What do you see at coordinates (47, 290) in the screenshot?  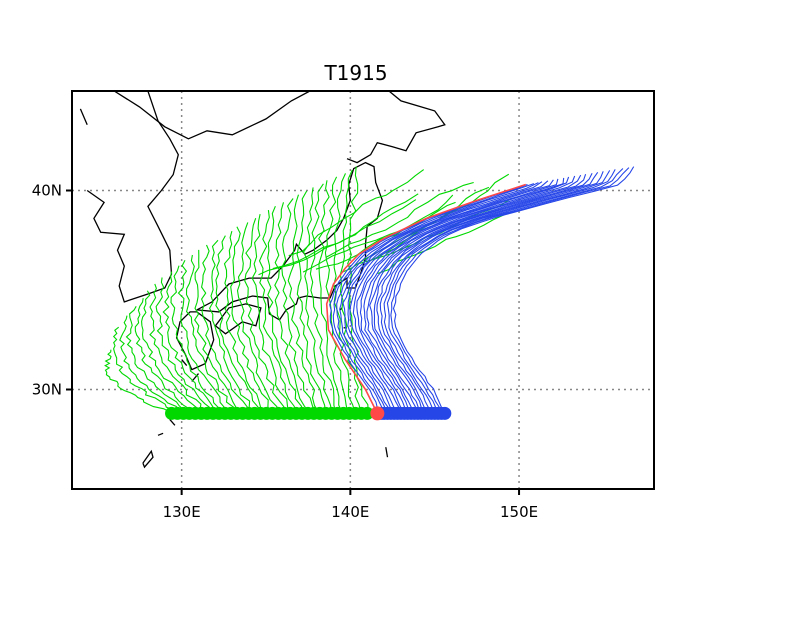 I see `y-axis-ticks: 30N 40N` at bounding box center [47, 290].